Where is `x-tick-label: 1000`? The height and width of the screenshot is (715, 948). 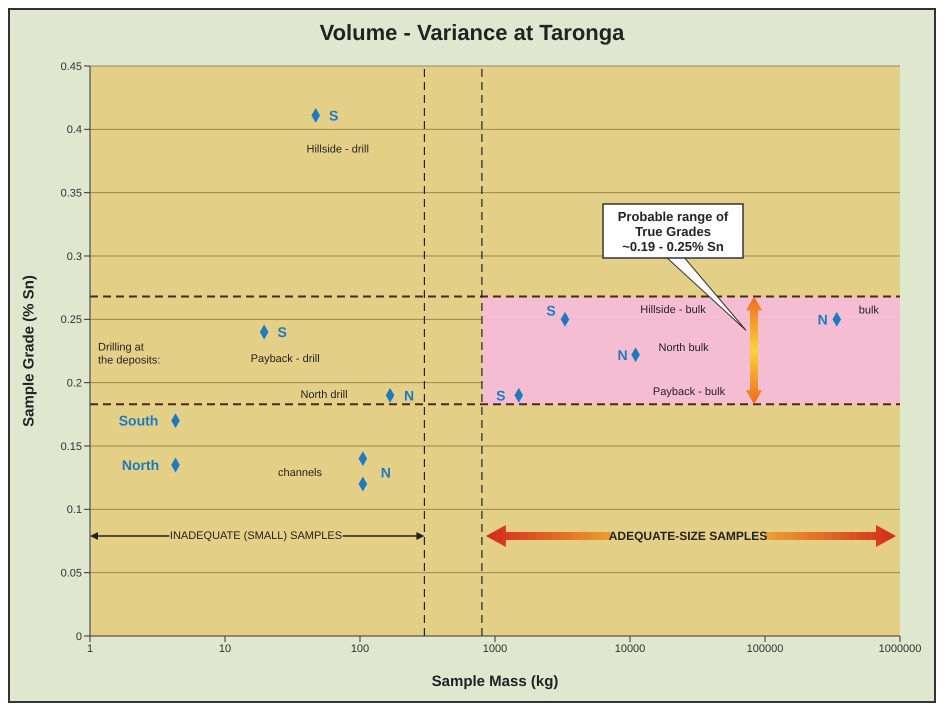 x-tick-label: 1000 is located at coordinates (495, 648).